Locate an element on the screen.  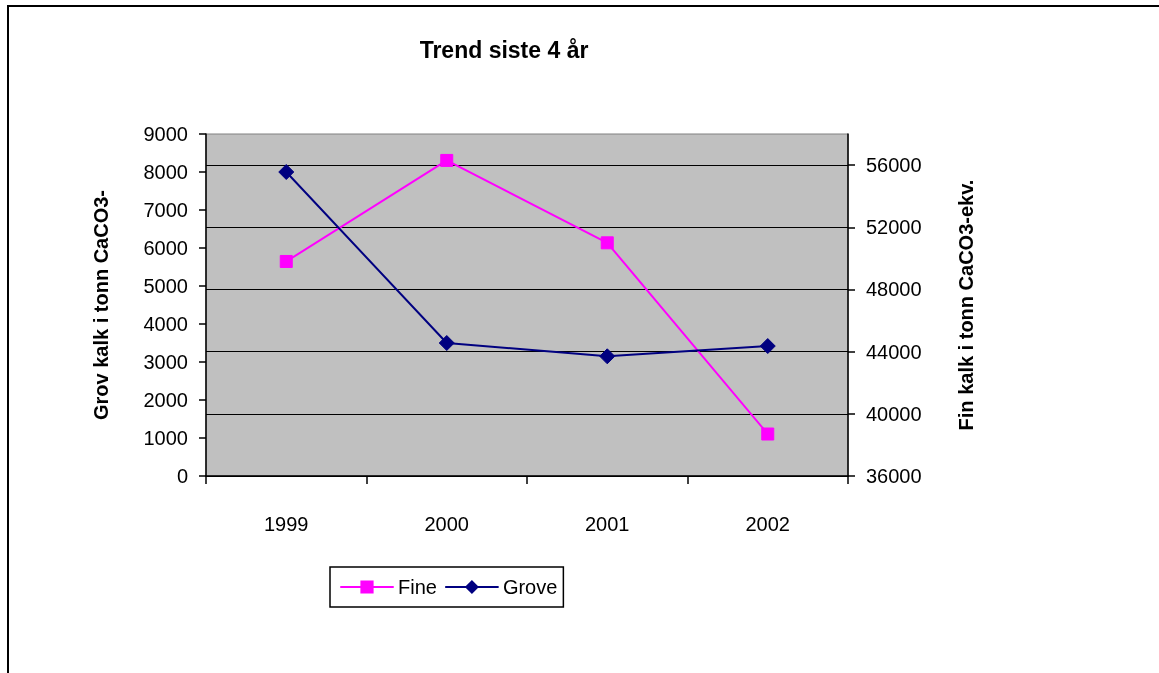
y-tick-label: 7000 is located at coordinates (165, 210).